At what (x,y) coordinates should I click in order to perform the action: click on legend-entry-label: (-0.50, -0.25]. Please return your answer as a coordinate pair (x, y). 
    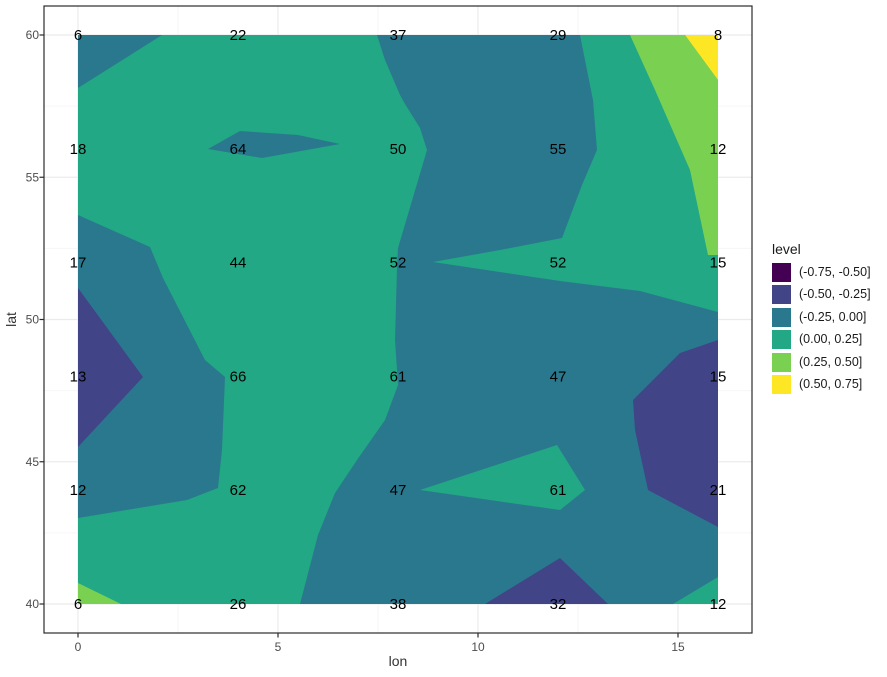
    Looking at the image, I should click on (835, 294).